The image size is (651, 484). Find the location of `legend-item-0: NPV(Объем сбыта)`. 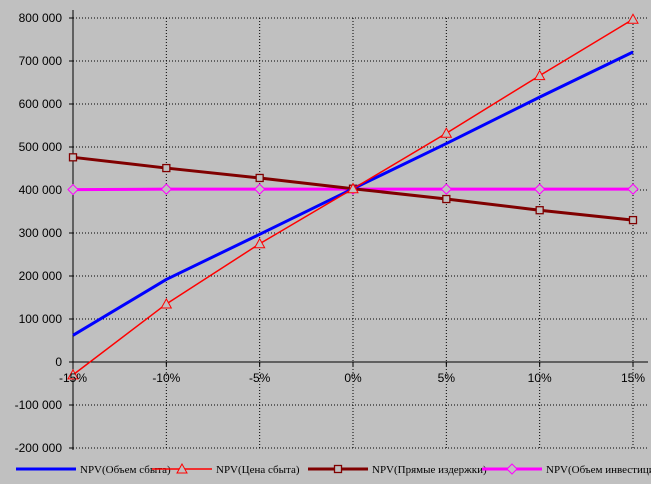

legend-item-0: NPV(Объем сбыта) is located at coordinates (93, 470).